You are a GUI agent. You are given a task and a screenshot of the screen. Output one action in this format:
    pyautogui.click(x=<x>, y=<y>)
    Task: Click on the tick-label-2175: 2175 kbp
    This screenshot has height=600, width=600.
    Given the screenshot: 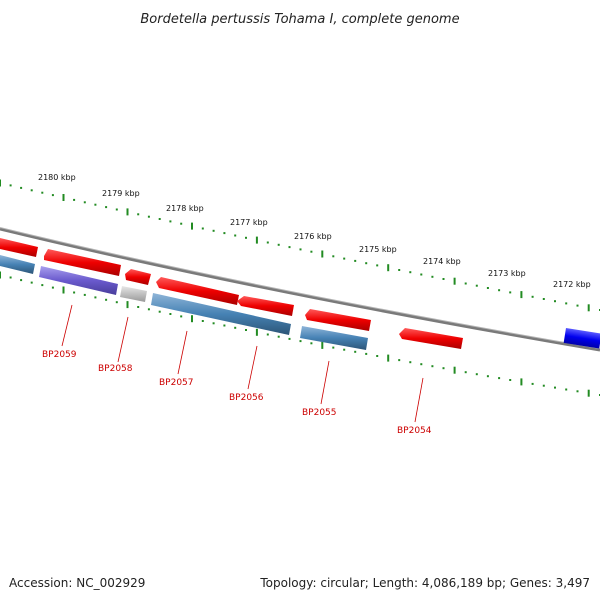 What is the action you would take?
    pyautogui.click(x=378, y=249)
    